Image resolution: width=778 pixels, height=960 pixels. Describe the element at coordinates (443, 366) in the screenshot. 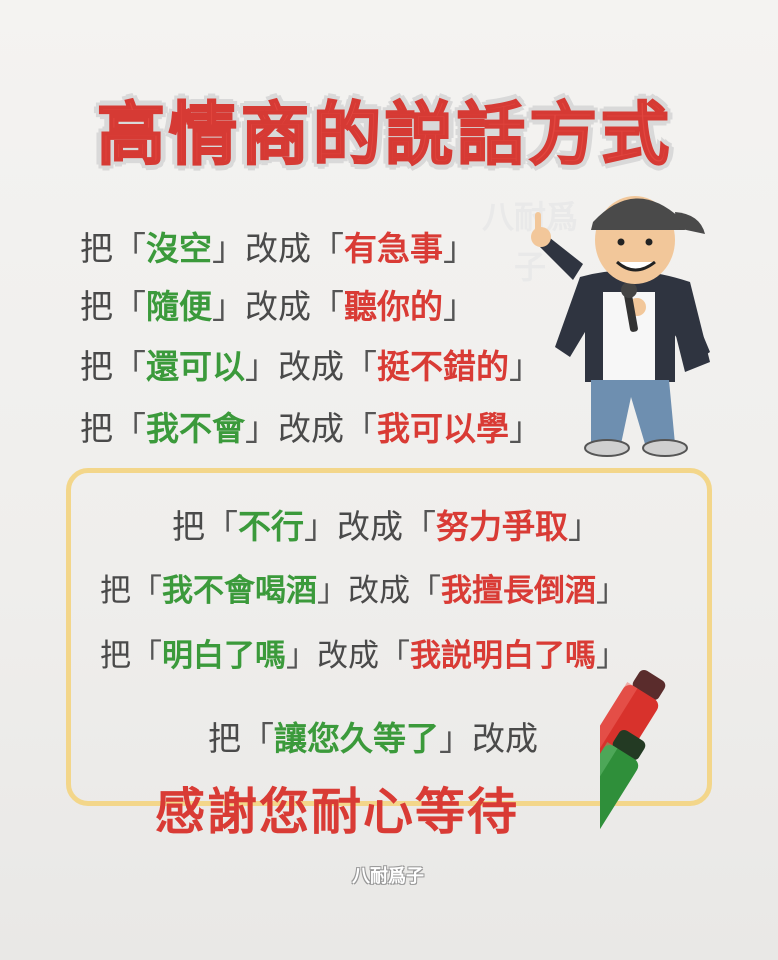

I see `phrase-to: 挺不錯的` at that location.